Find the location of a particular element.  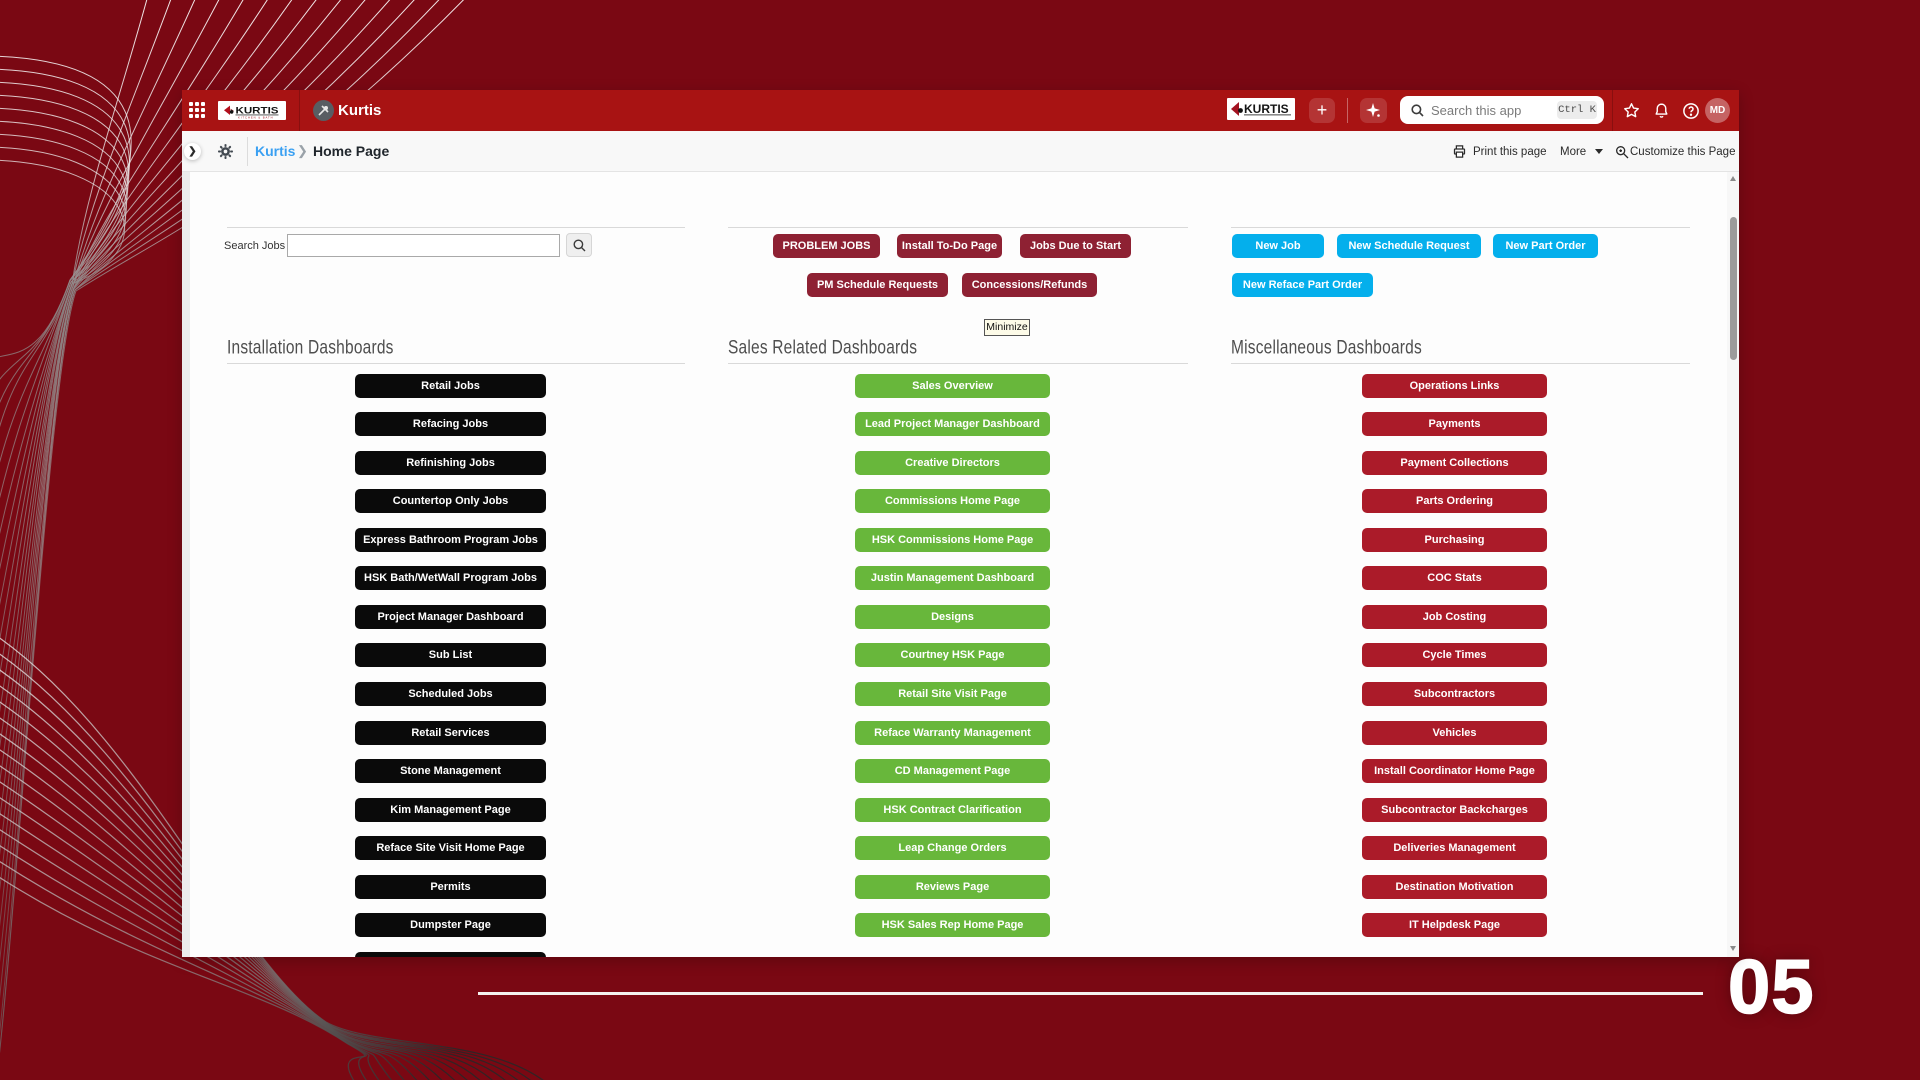

svg-text: KITCHEN & BATH is located at coordinates (256, 117).